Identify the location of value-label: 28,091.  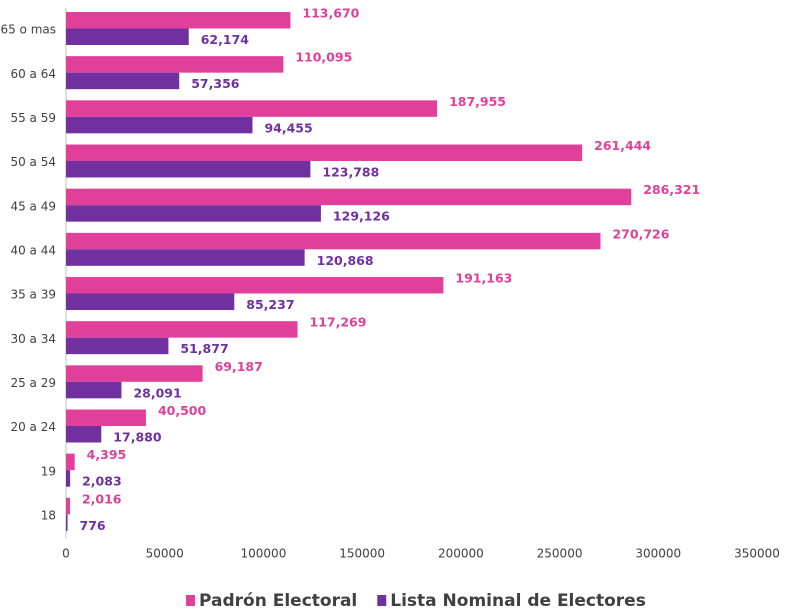
(157, 392).